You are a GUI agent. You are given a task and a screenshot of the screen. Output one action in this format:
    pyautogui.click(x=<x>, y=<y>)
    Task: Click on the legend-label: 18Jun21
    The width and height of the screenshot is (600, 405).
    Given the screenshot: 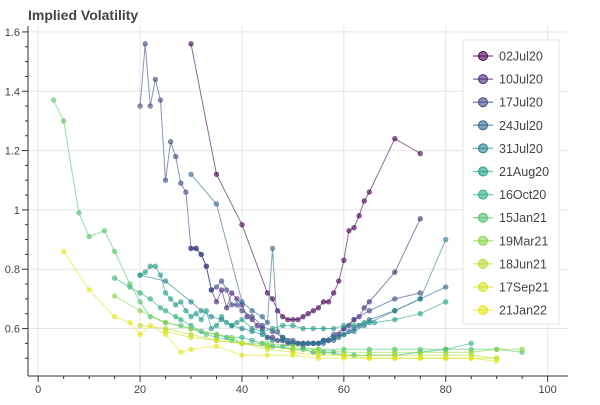 What is the action you would take?
    pyautogui.click(x=523, y=264)
    